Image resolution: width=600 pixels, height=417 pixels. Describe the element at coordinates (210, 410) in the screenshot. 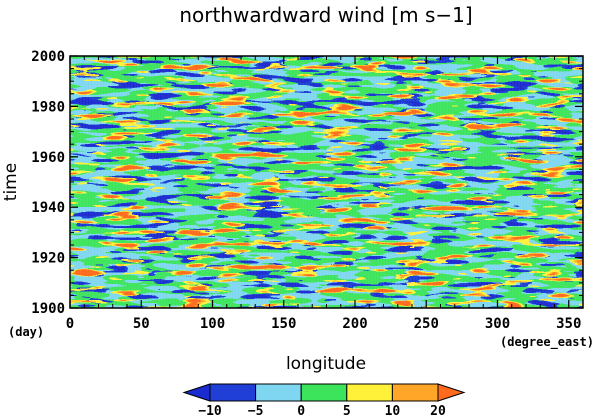

I see `colorbar-tick-label: −10` at that location.